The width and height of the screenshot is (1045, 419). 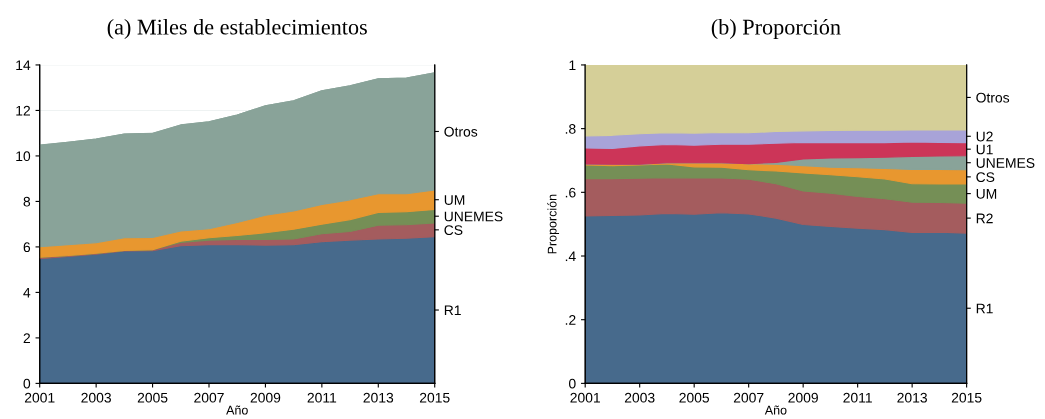 I want to click on chart-title: (a) Miles de establecimientos, so click(x=237, y=29).